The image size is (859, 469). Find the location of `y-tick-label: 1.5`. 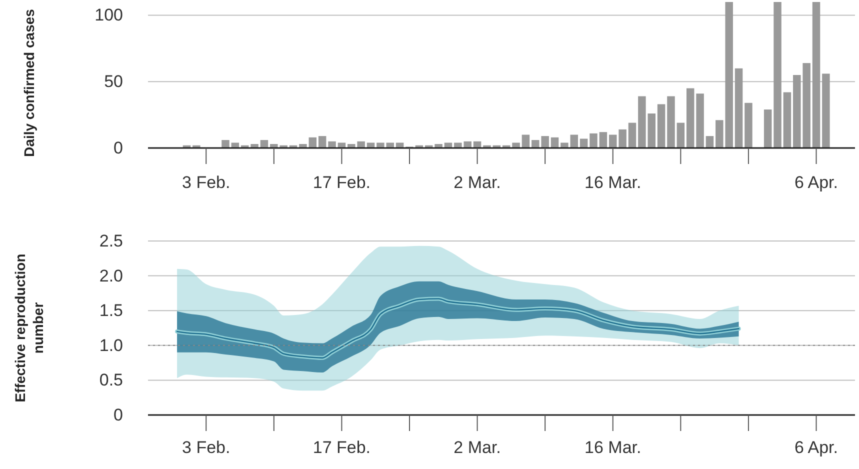

y-tick-label: 1.5 is located at coordinates (111, 310).